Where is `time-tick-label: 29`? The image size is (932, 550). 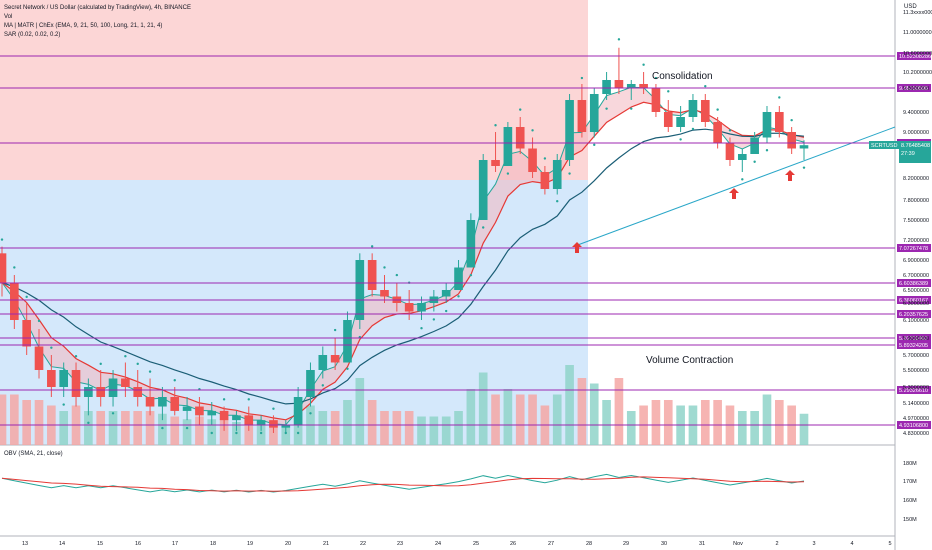 time-tick-label: 29 is located at coordinates (626, 544).